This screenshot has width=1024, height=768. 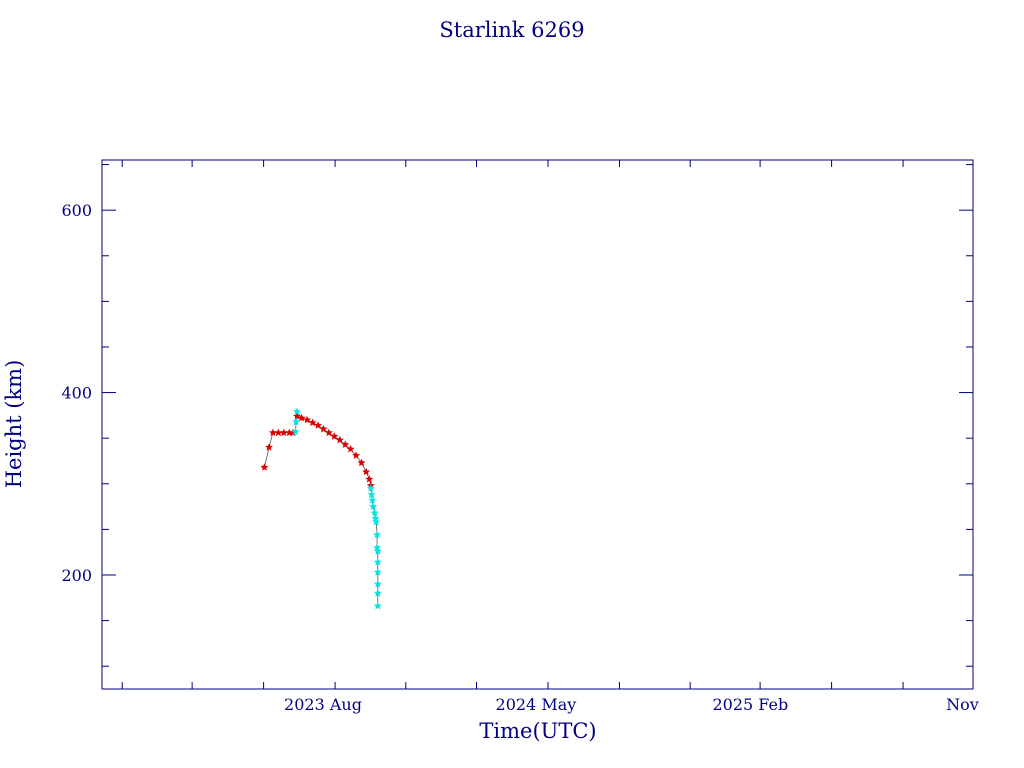 I want to click on chart-title: Starlink 6269, so click(x=511, y=30).